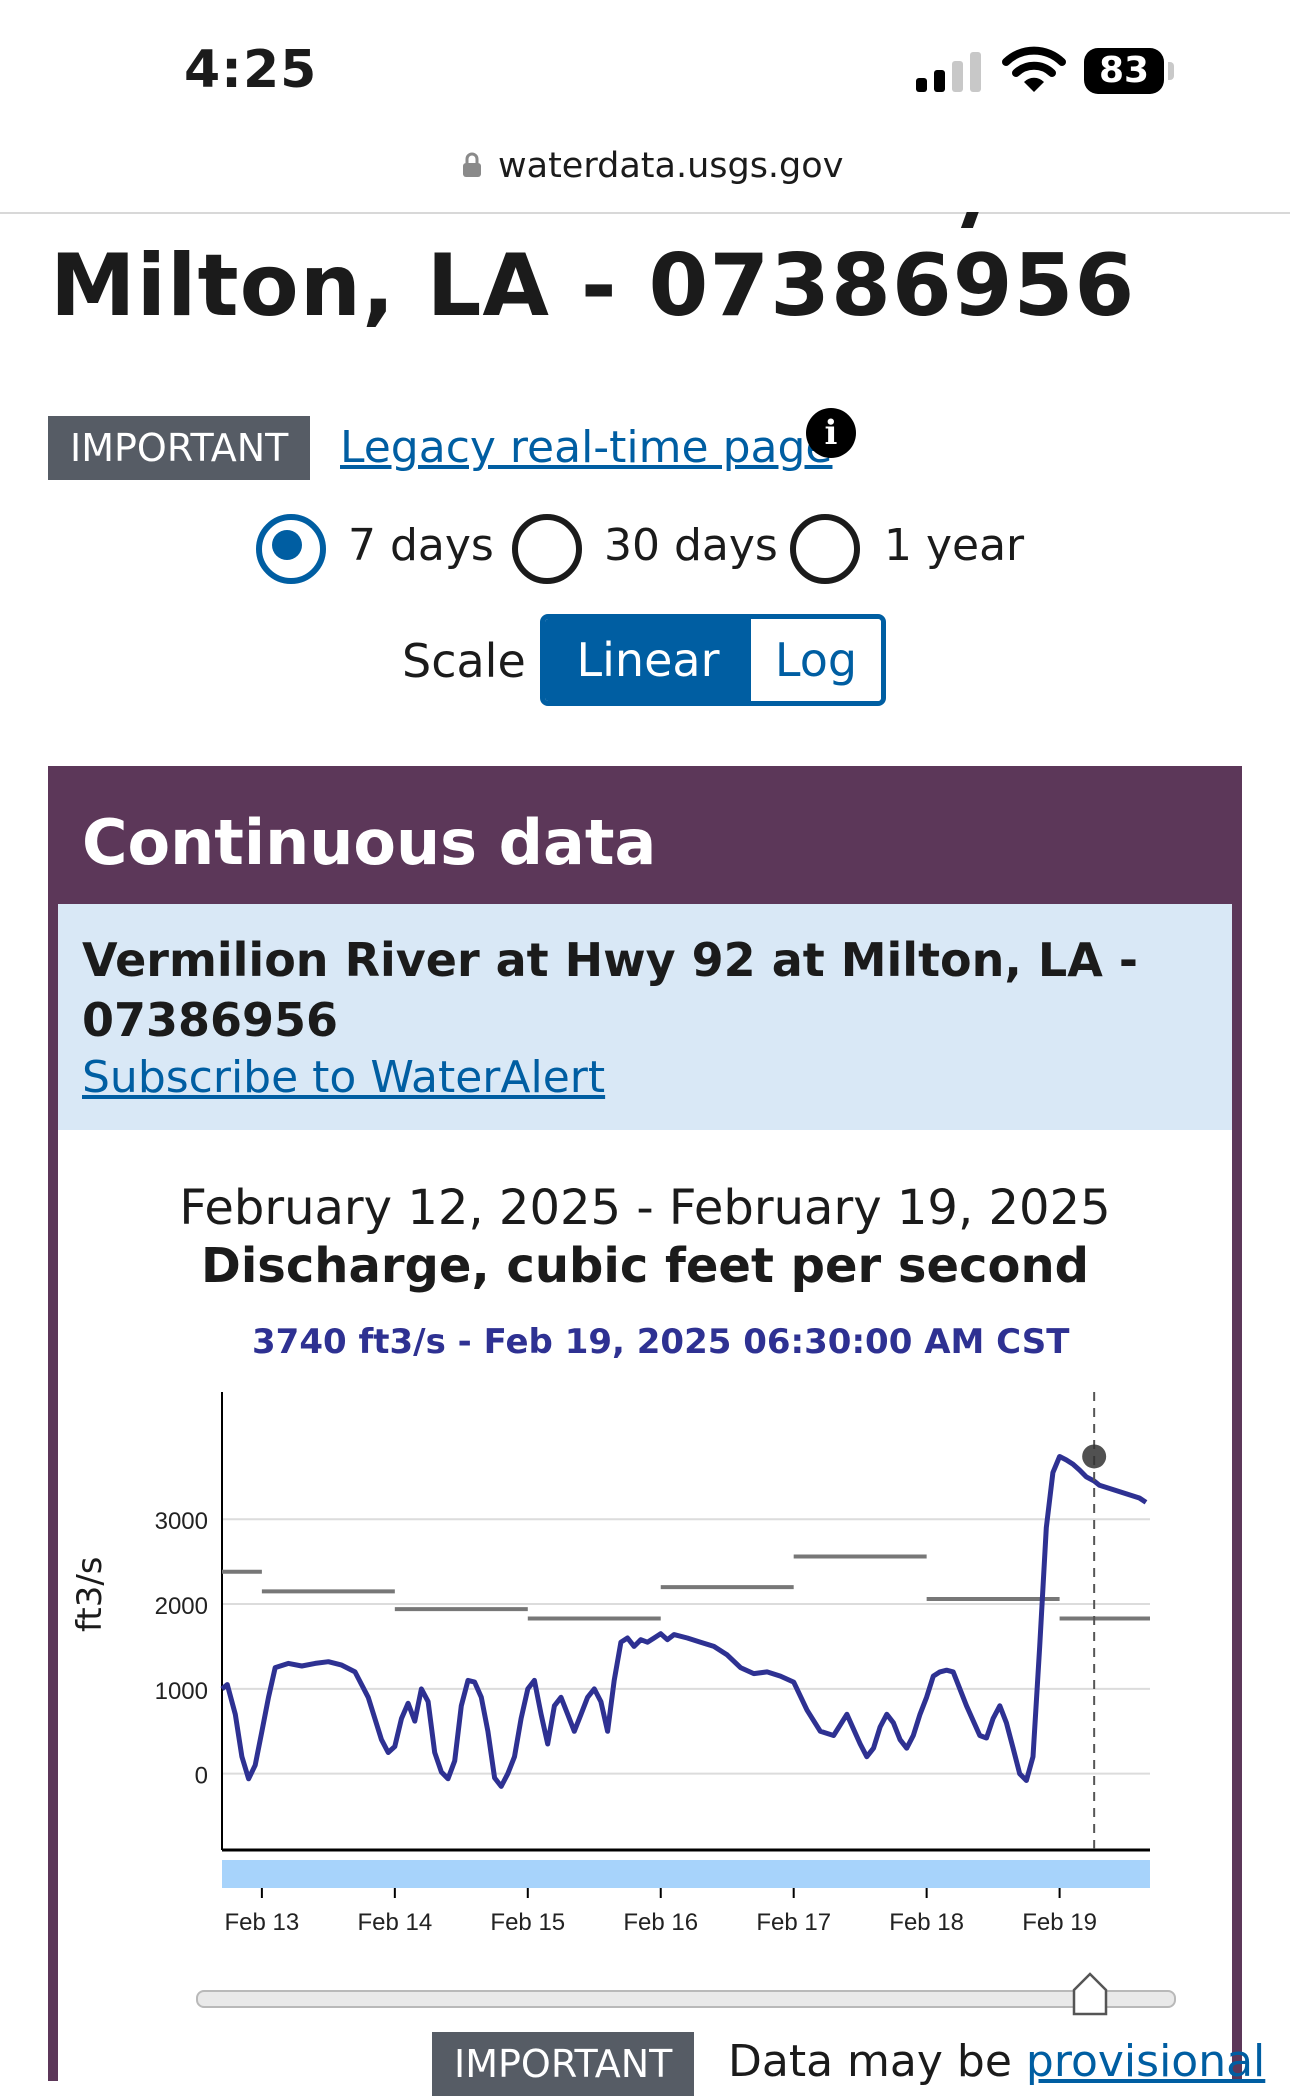  I want to click on important-badge-provisional: IMPORTANT, so click(563, 2064).